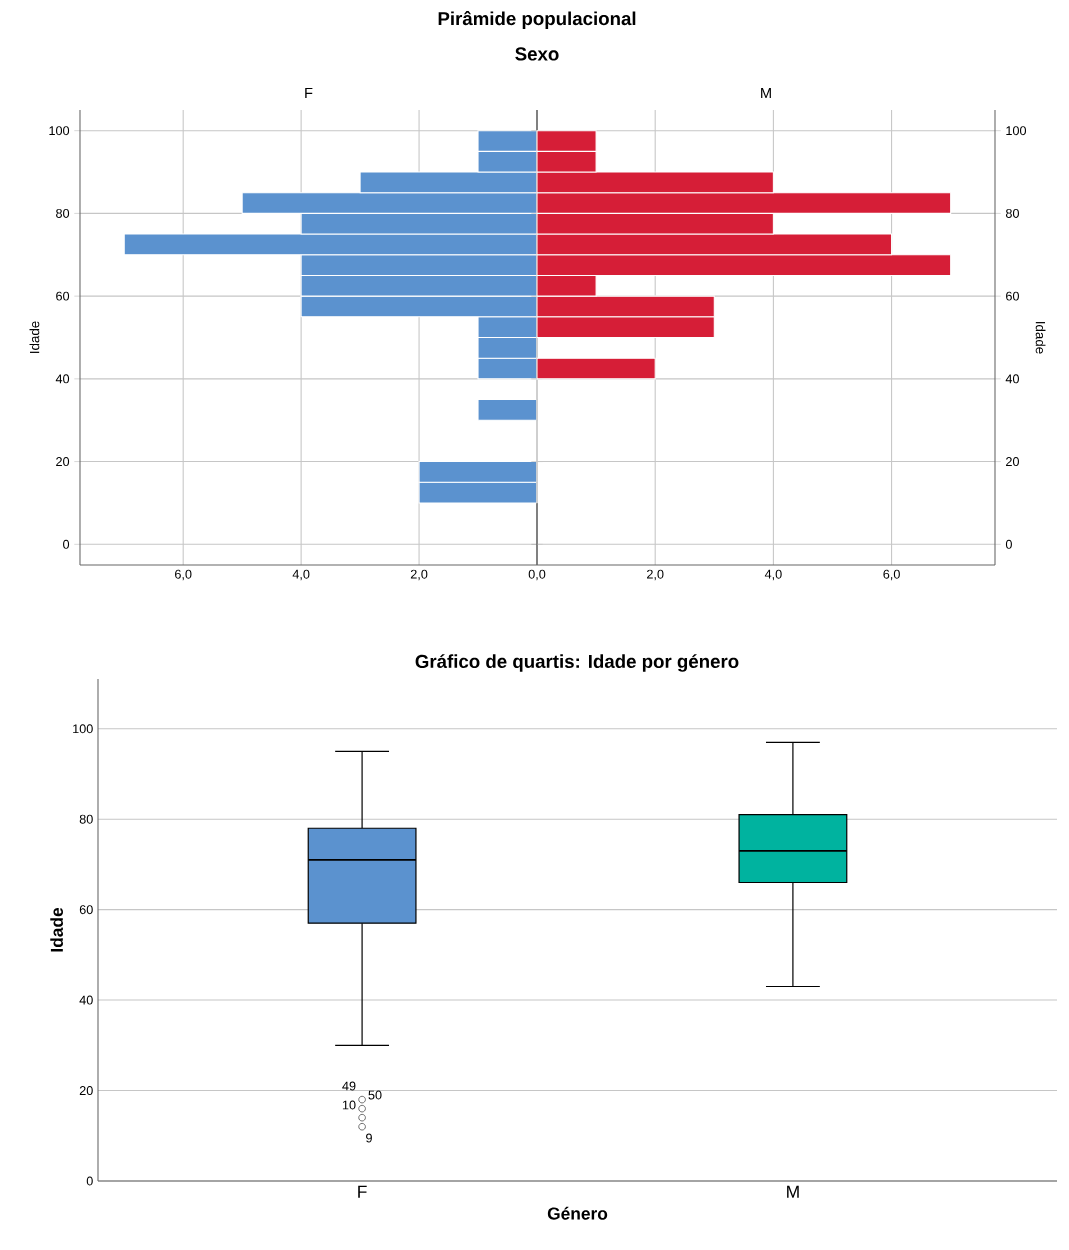  I want to click on annotation: 49, so click(349, 1086).